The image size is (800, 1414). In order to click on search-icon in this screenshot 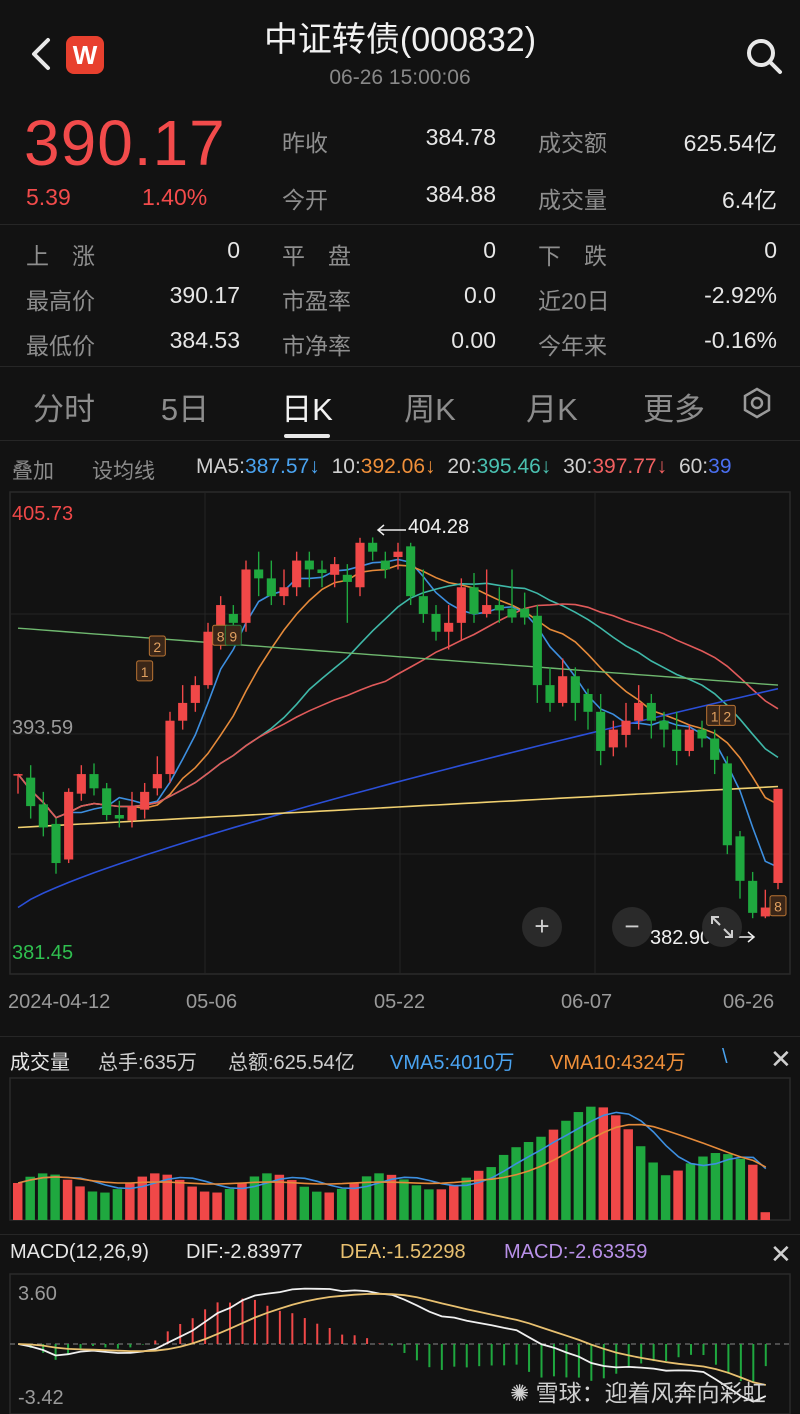, I will do `click(764, 56)`.